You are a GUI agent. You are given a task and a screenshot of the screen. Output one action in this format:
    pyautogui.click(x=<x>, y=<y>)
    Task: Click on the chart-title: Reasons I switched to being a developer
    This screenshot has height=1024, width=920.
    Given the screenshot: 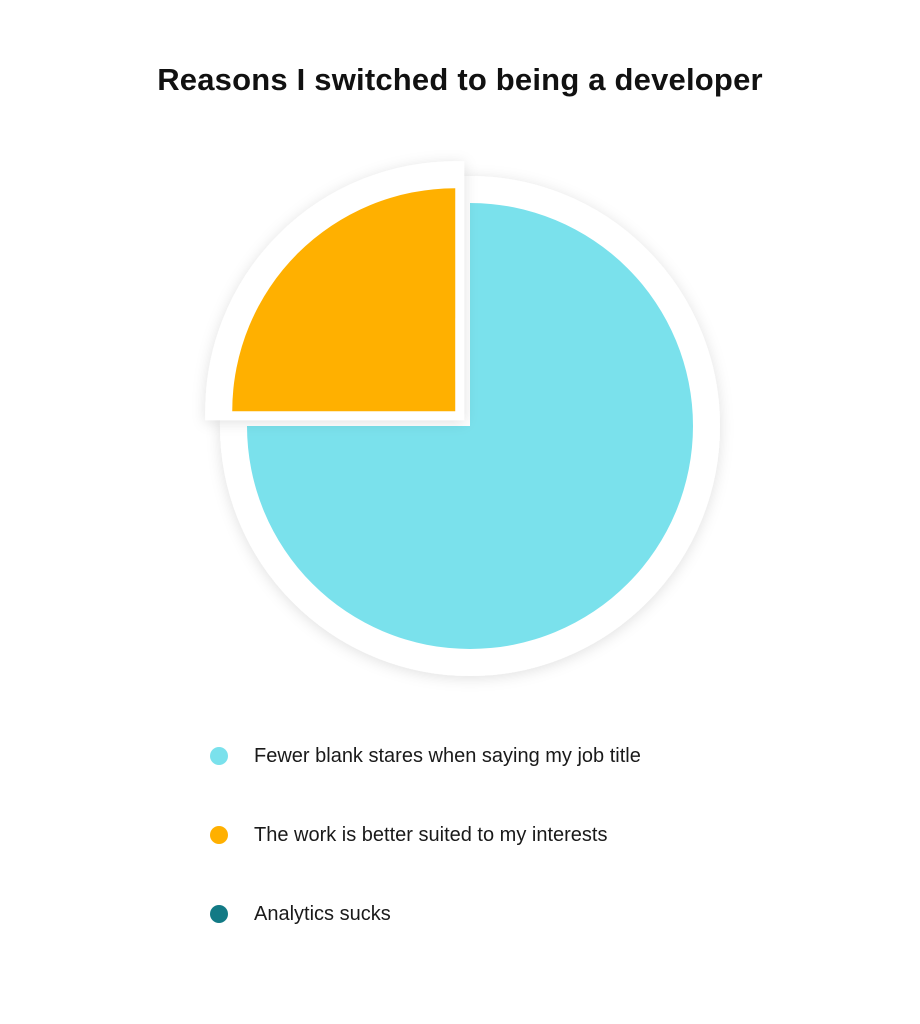 What is the action you would take?
    pyautogui.click(x=460, y=79)
    